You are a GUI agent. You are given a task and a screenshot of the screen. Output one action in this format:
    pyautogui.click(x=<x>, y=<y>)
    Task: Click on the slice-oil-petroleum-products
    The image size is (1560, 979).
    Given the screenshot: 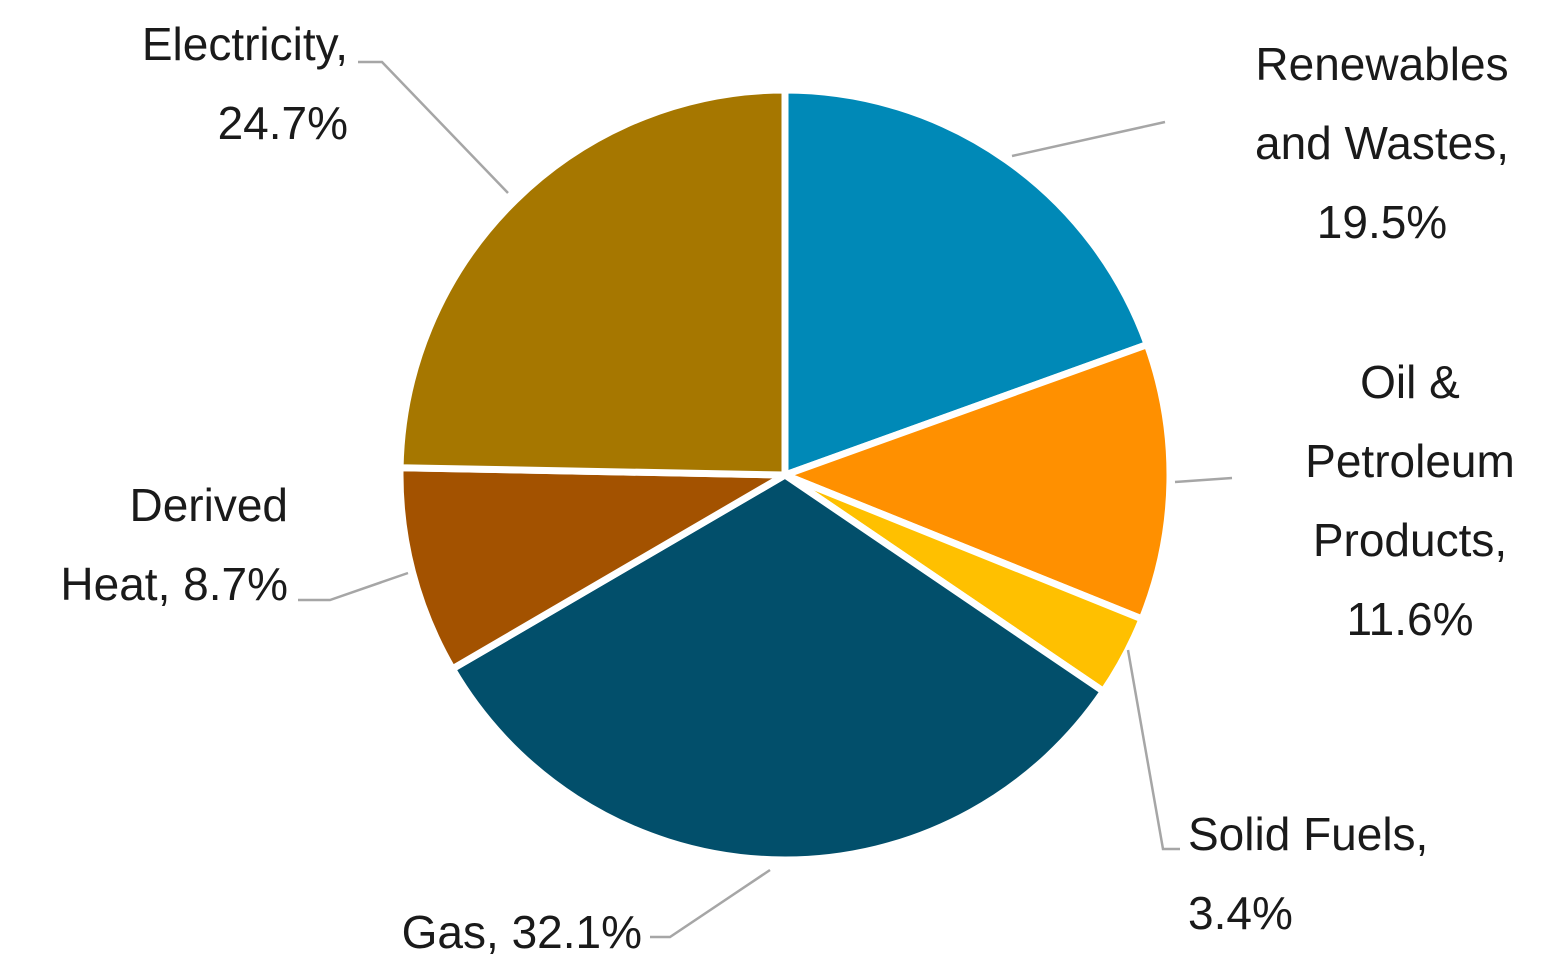 What is the action you would take?
    pyautogui.click(x=974, y=482)
    